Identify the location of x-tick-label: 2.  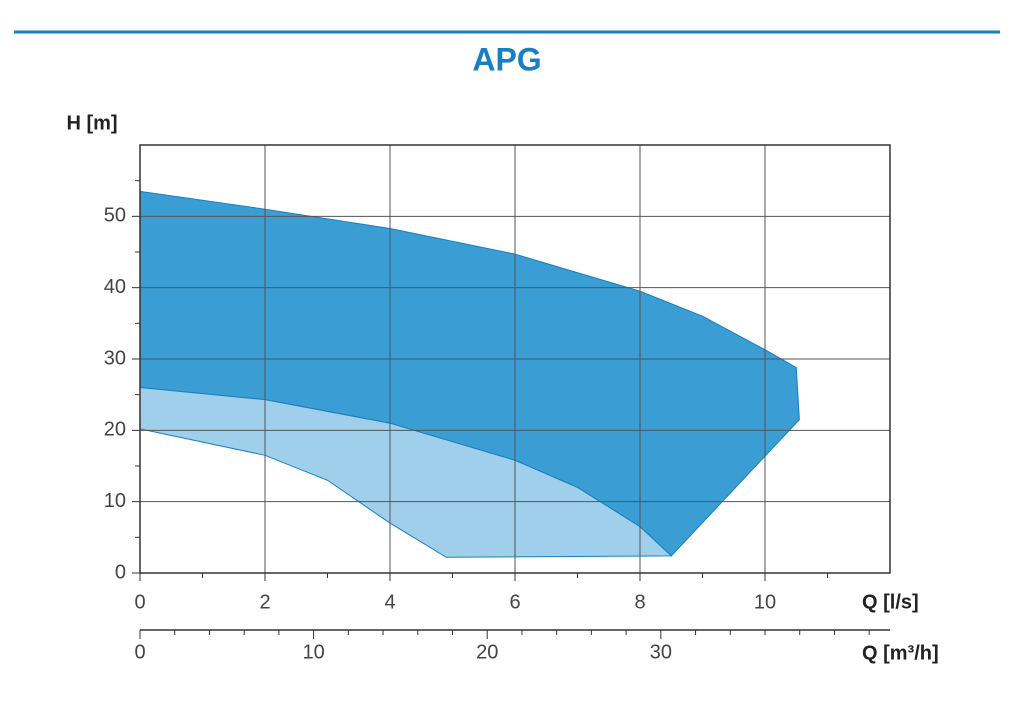
(264, 602).